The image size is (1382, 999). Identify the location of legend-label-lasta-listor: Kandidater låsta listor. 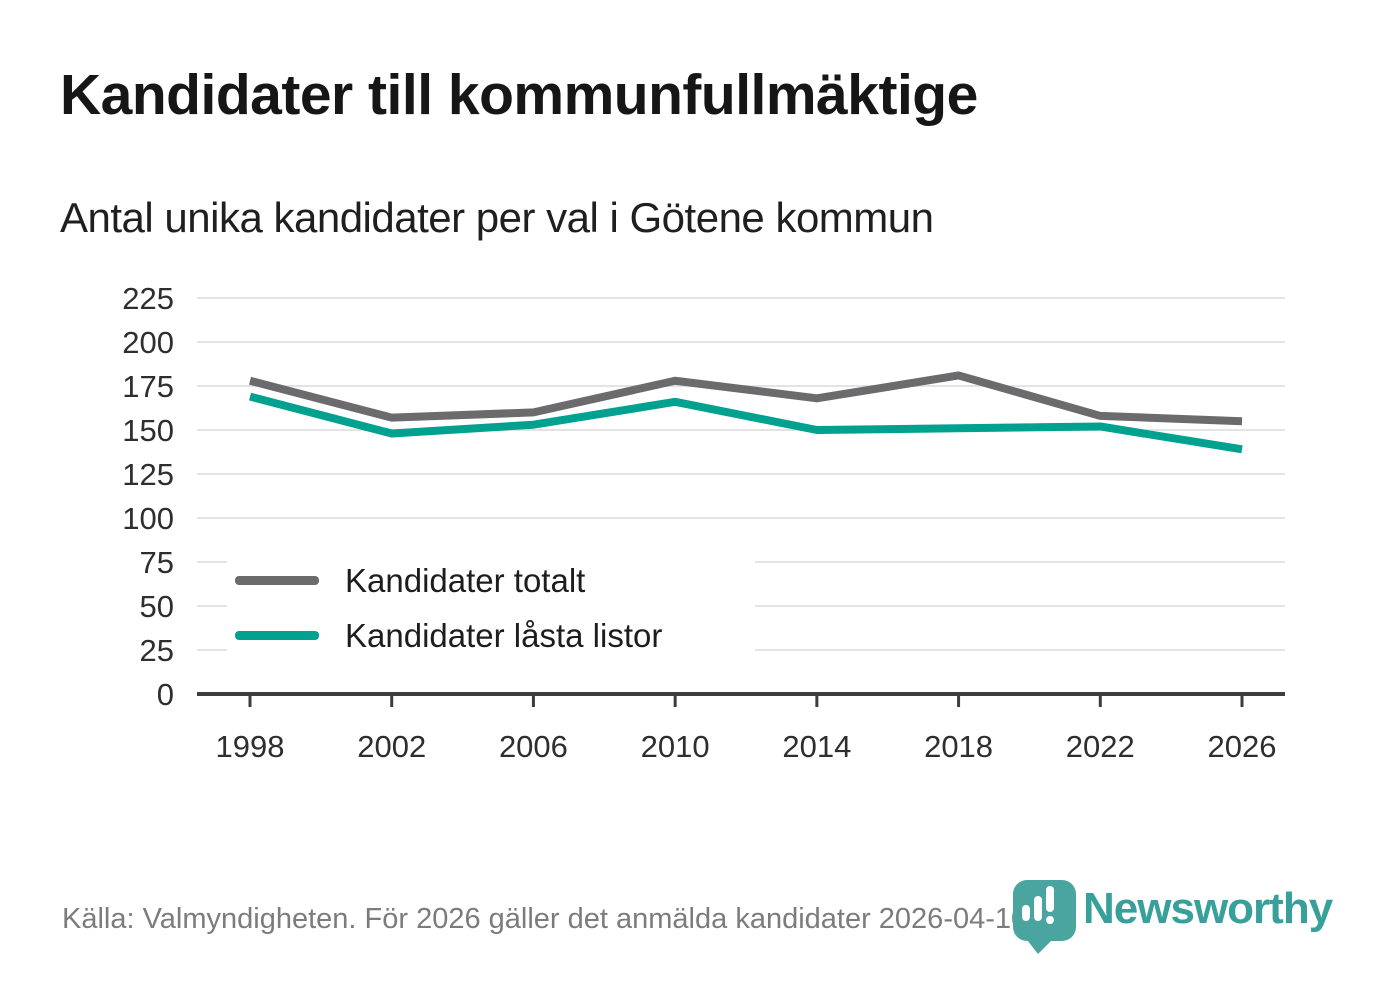
(504, 635).